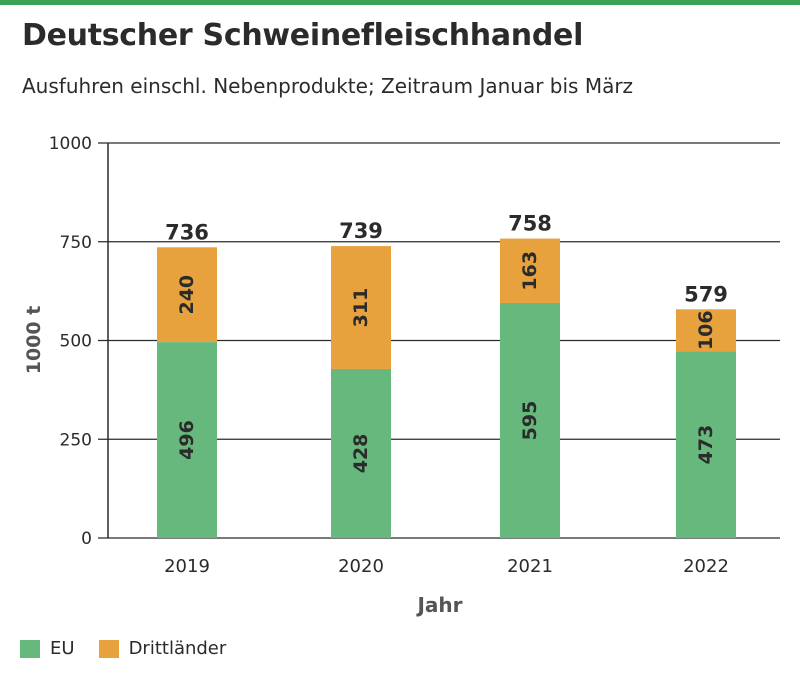 This screenshot has width=800, height=684. What do you see at coordinates (34, 340) in the screenshot?
I see `y-axis-label: 1000 t` at bounding box center [34, 340].